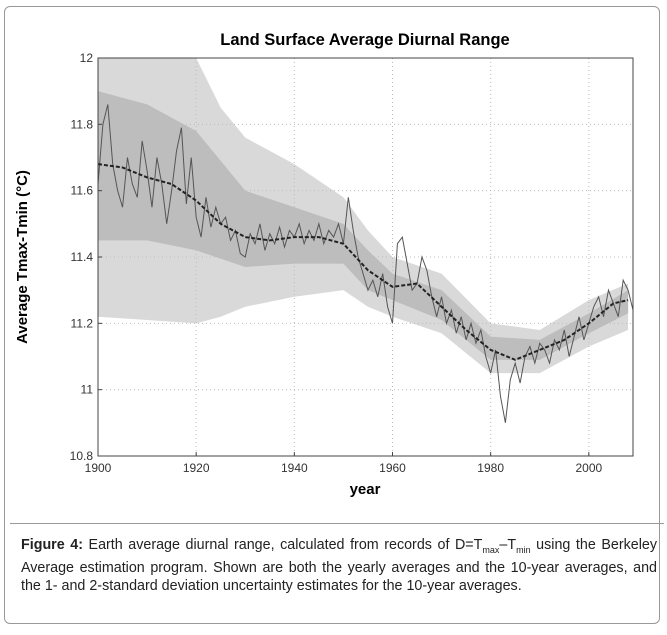 Image resolution: width=667 pixels, height=635 pixels. I want to click on caption-text: –T, so click(508, 545).